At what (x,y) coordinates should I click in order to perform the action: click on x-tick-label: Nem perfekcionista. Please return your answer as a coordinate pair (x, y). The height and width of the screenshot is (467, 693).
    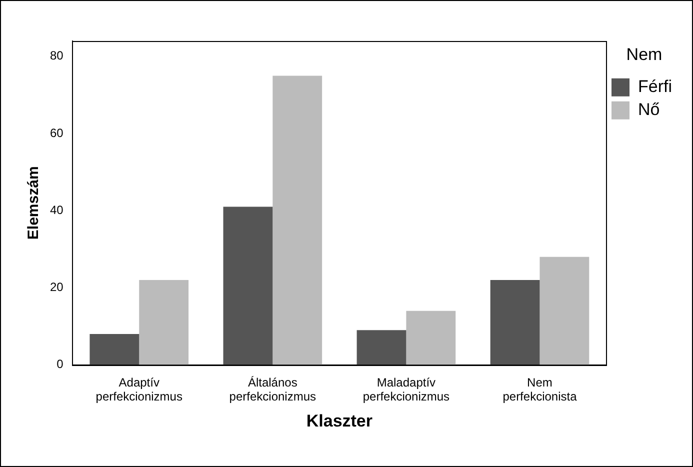
    Looking at the image, I should click on (540, 389).